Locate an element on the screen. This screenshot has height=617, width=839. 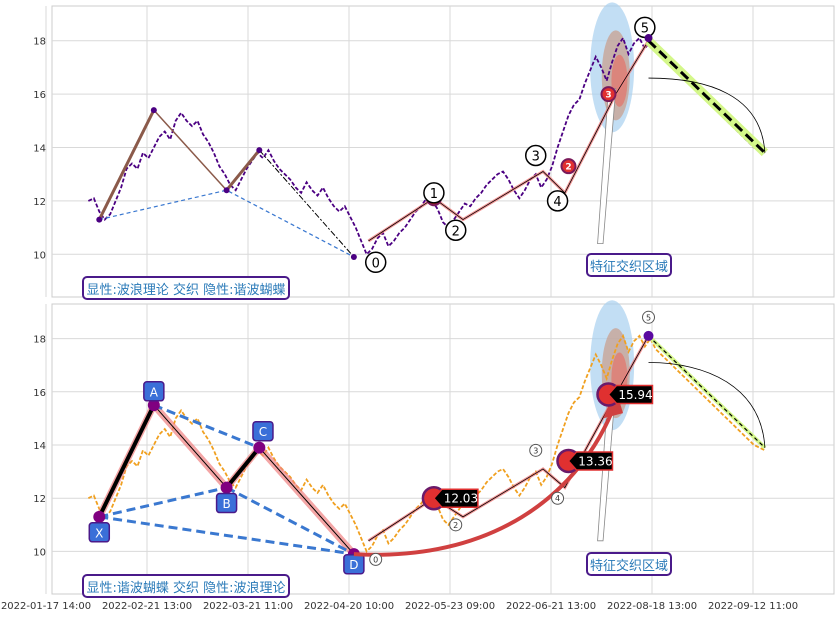
x-tick-label: 2022-01-17 14:00 is located at coordinates (46, 606).